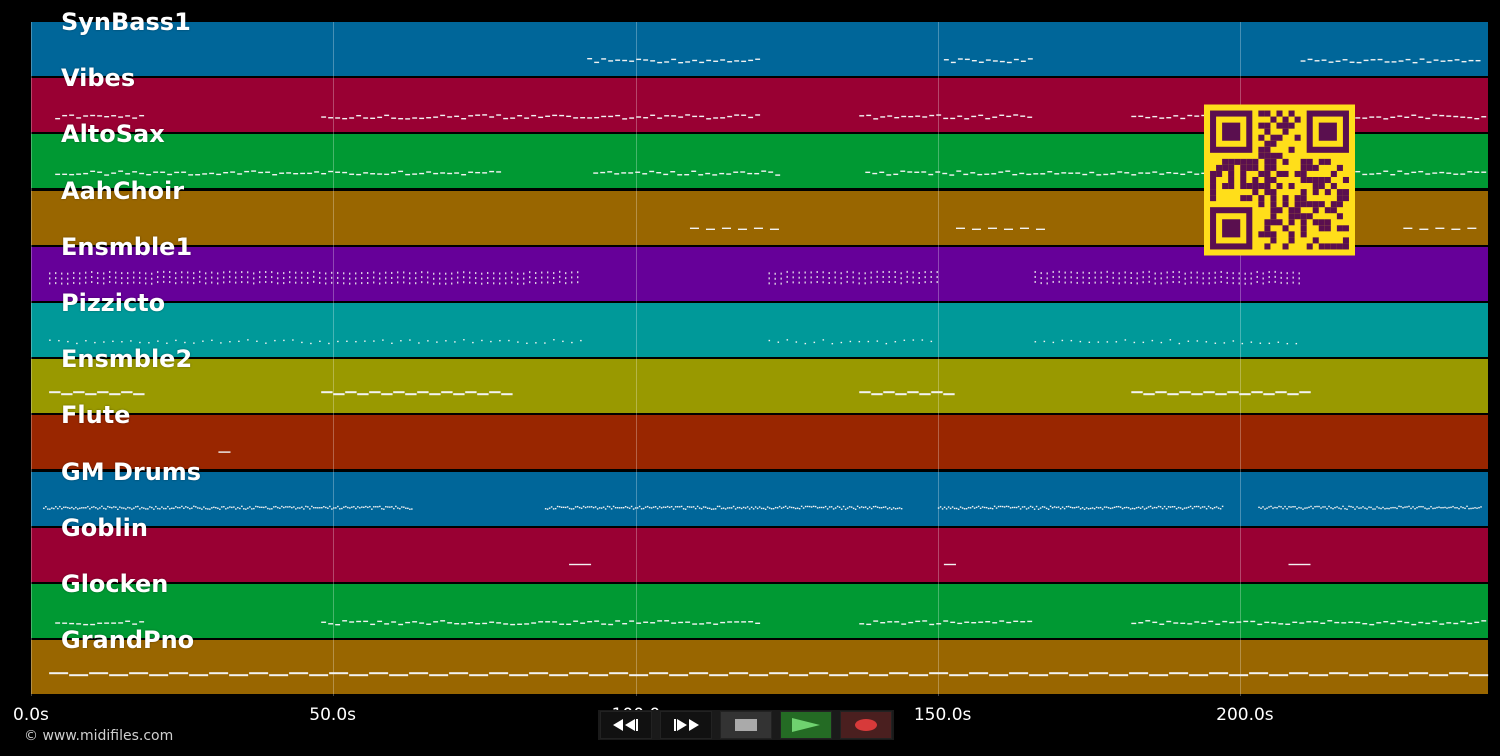  Describe the element at coordinates (746, 725) in the screenshot. I see `stop-button` at that location.